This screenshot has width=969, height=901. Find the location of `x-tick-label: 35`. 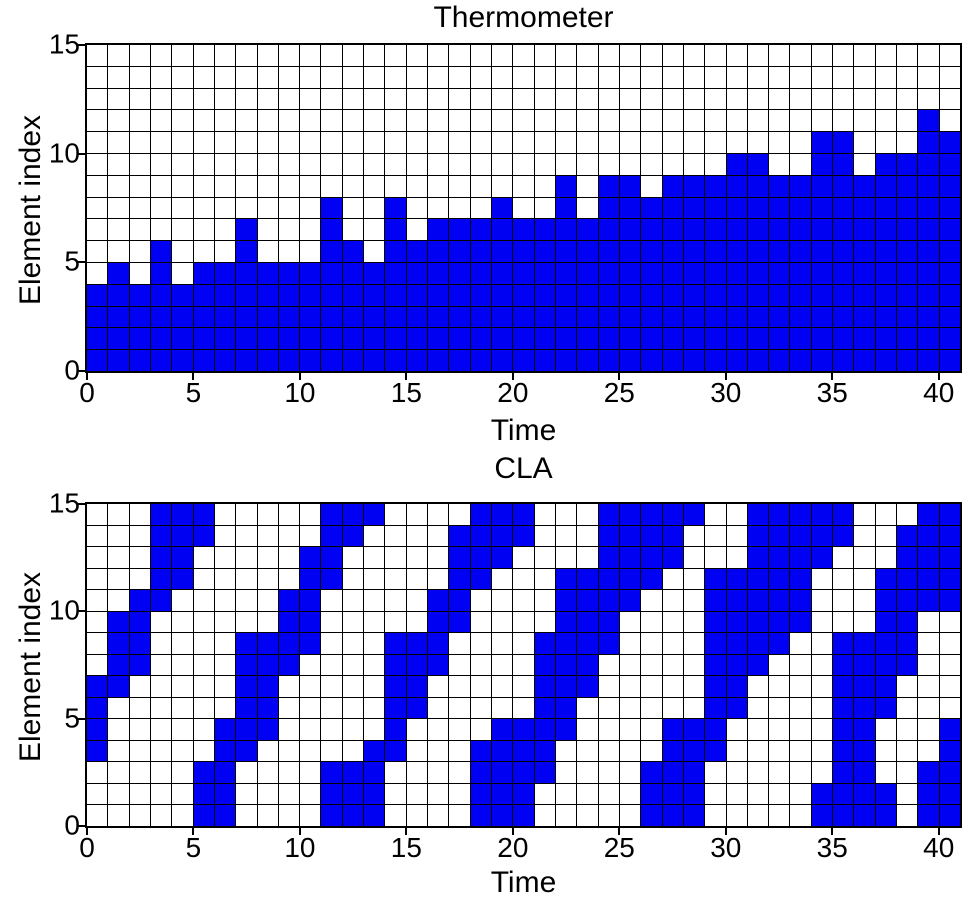

x-tick-label: 35 is located at coordinates (832, 847).